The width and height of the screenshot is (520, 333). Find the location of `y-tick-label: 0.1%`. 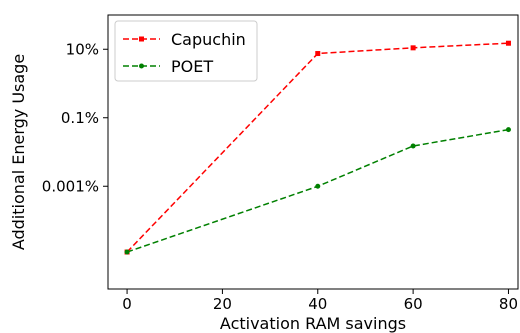

y-tick-label: 0.1% is located at coordinates (80, 118).